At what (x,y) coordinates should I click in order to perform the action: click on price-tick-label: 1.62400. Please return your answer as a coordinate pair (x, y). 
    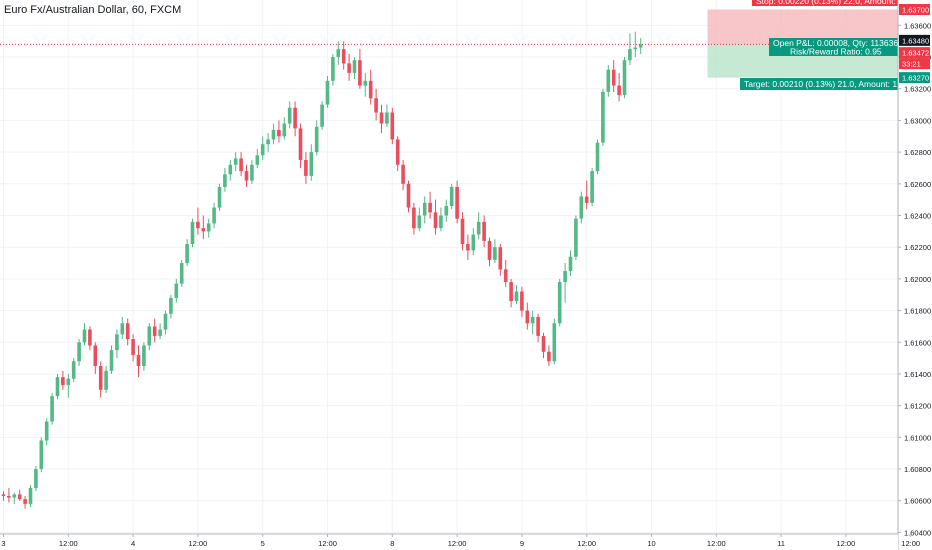
    Looking at the image, I should click on (917, 216).